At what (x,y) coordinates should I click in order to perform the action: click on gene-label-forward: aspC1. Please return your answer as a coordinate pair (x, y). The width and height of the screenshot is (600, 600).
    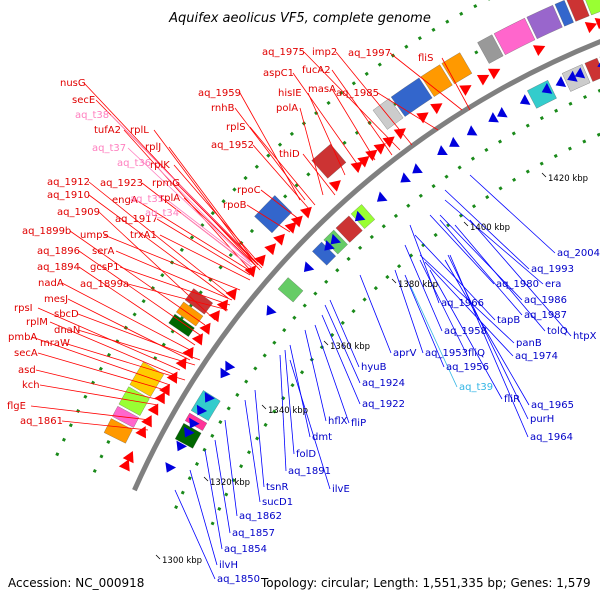
    Looking at the image, I should click on (278, 73).